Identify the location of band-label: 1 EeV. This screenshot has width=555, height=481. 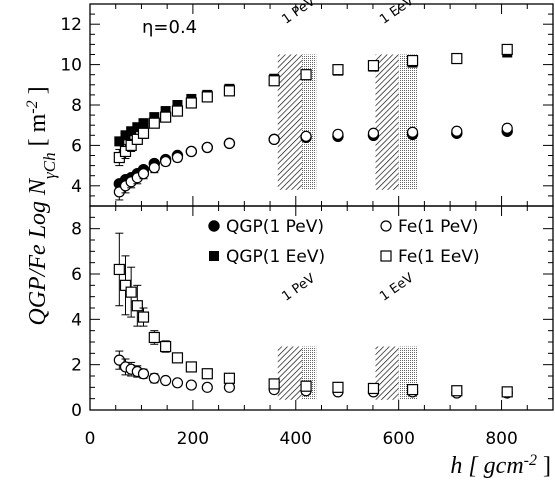
(396, 288).